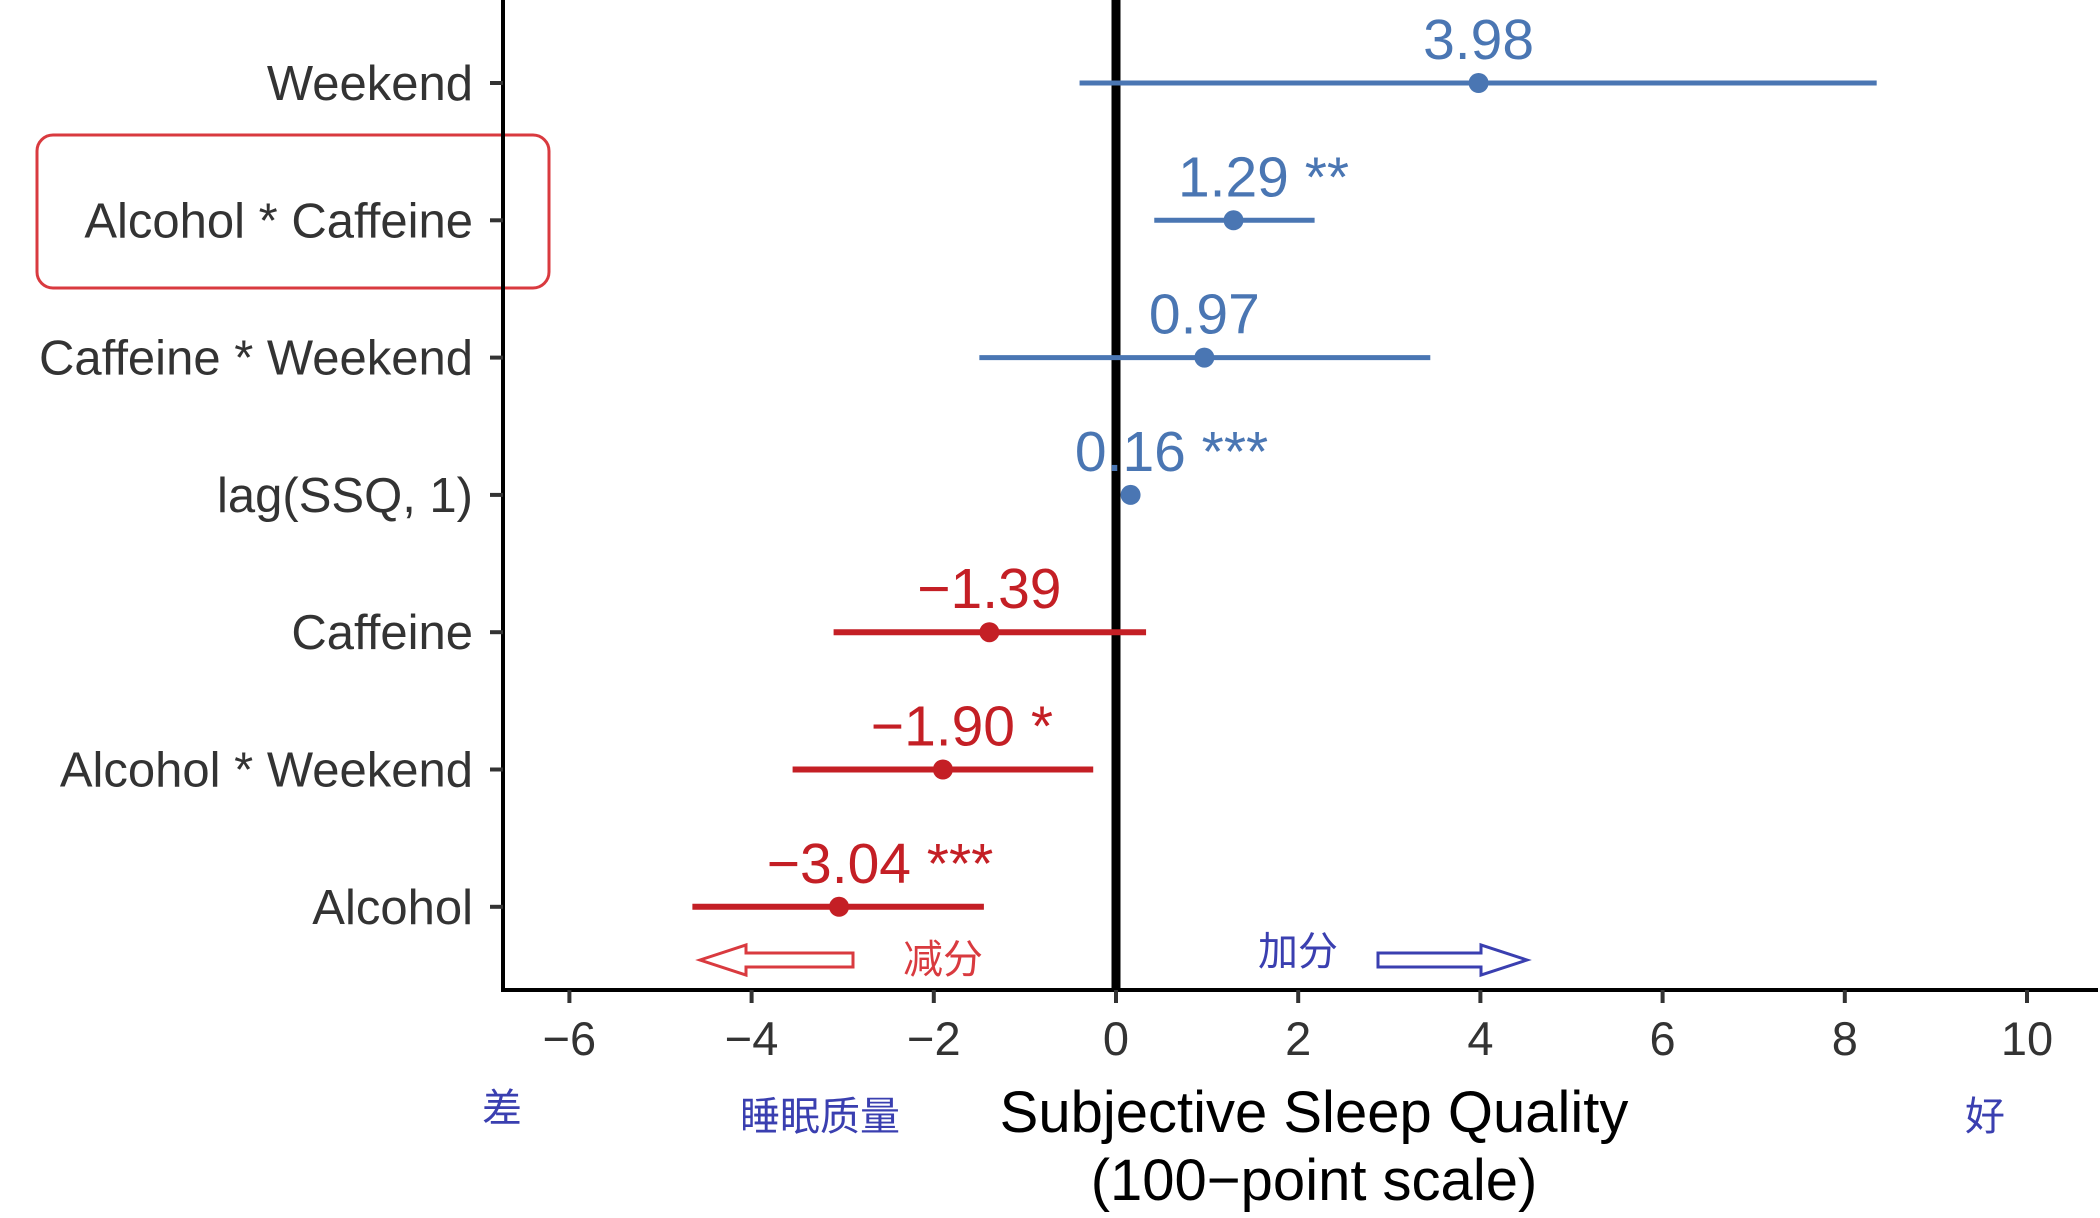 This screenshot has height=1218, width=2100. I want to click on estimate-label: −1.90 *, so click(962, 727).